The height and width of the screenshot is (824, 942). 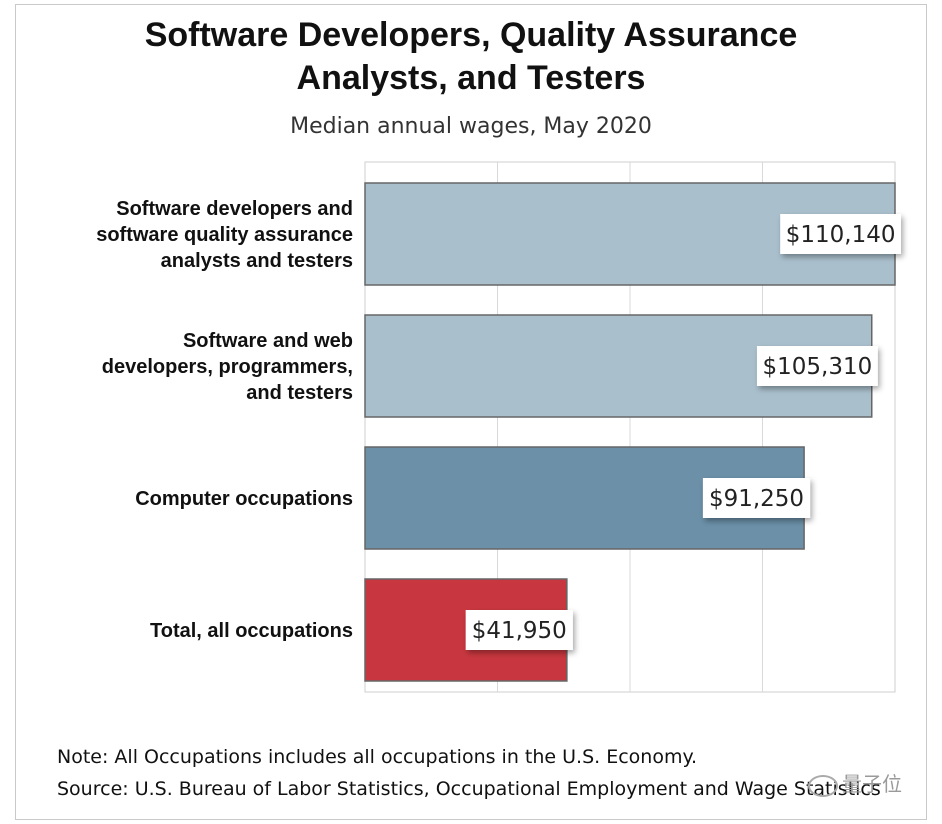 What do you see at coordinates (872, 784) in the screenshot?
I see `watermark-text: 量子位` at bounding box center [872, 784].